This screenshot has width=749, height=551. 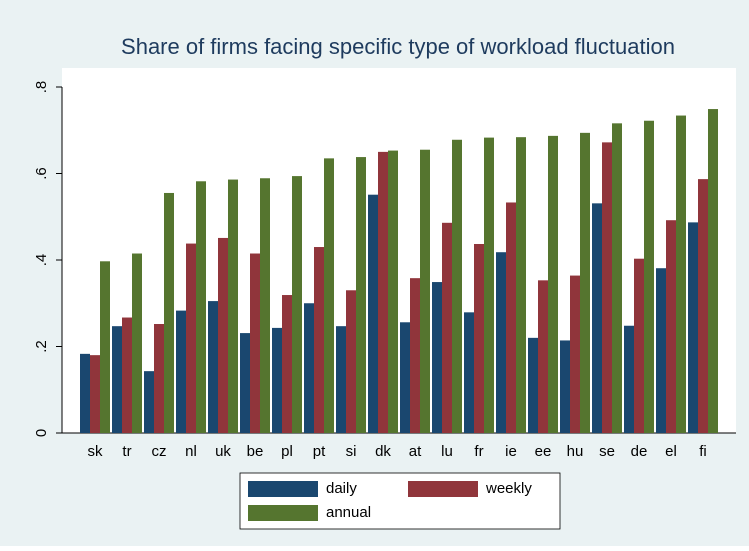 I want to click on x-tick-label: cz, so click(x=159, y=451).